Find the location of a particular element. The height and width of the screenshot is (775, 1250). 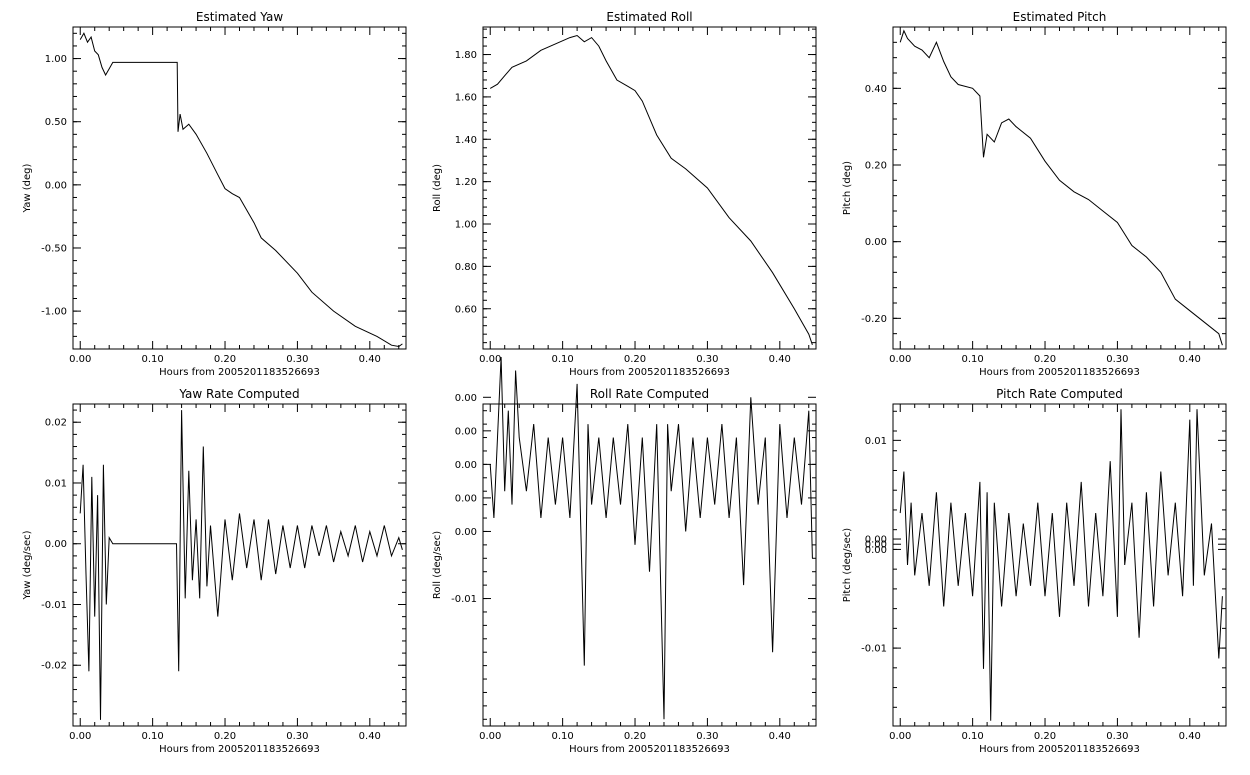

y-tick-label: 0.20 is located at coordinates (876, 166).